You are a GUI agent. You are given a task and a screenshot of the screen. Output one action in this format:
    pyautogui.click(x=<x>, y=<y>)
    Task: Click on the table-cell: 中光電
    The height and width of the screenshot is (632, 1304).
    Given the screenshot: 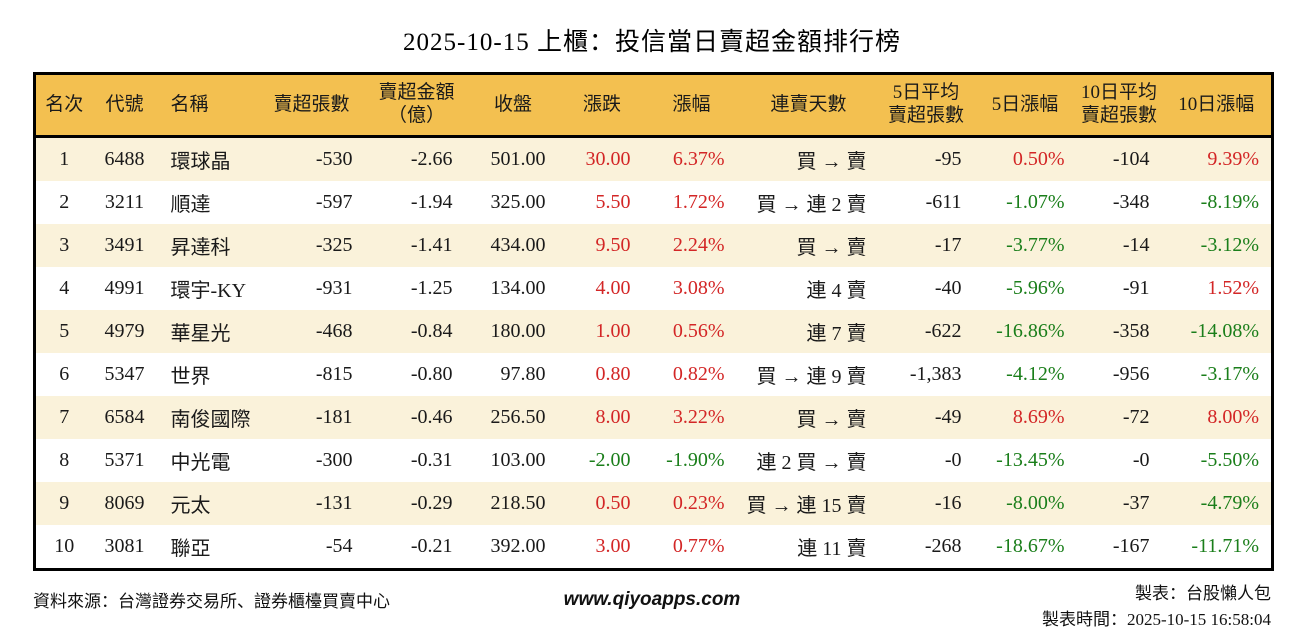 What is the action you would take?
    pyautogui.click(x=207, y=460)
    